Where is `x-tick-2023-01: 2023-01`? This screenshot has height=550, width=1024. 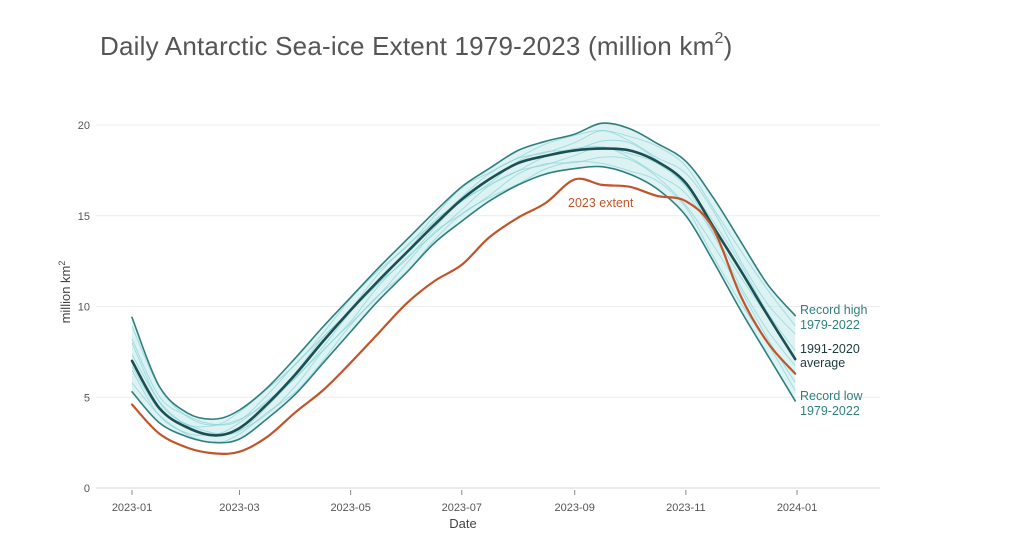 x-tick-2023-01: 2023-01 is located at coordinates (132, 508).